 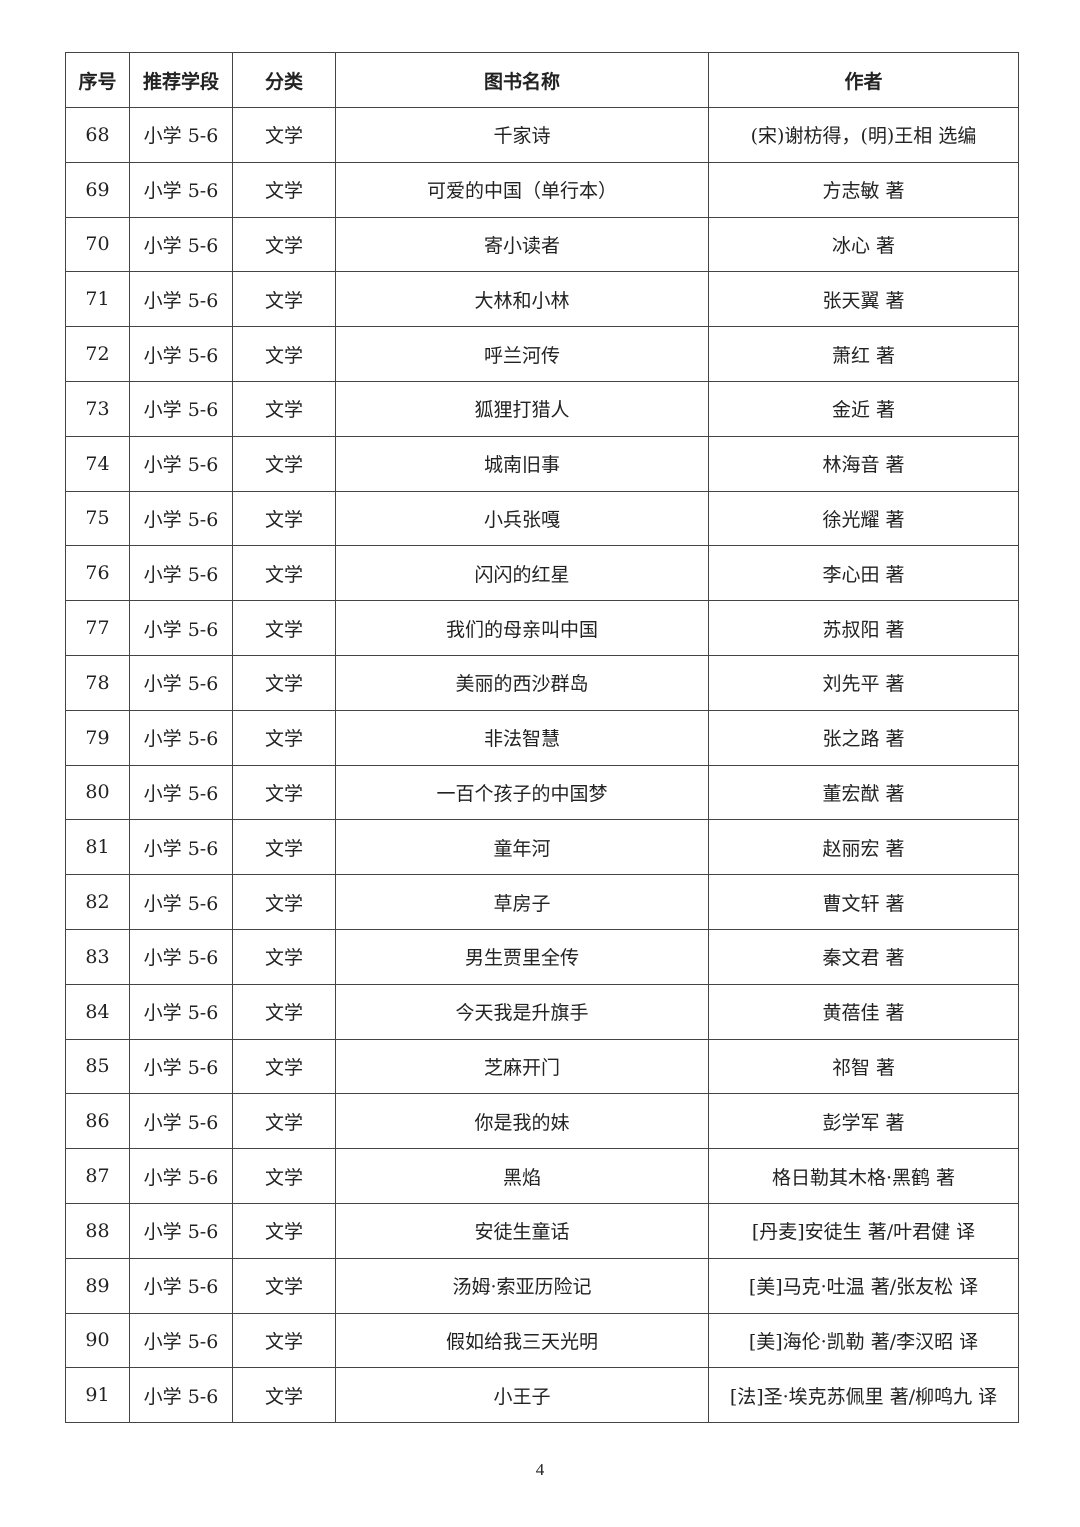 What do you see at coordinates (542, 628) in the screenshot?
I see `table-row: 77 小学 5-6 文学 我们的母亲叫中国 苏叔阳 著` at bounding box center [542, 628].